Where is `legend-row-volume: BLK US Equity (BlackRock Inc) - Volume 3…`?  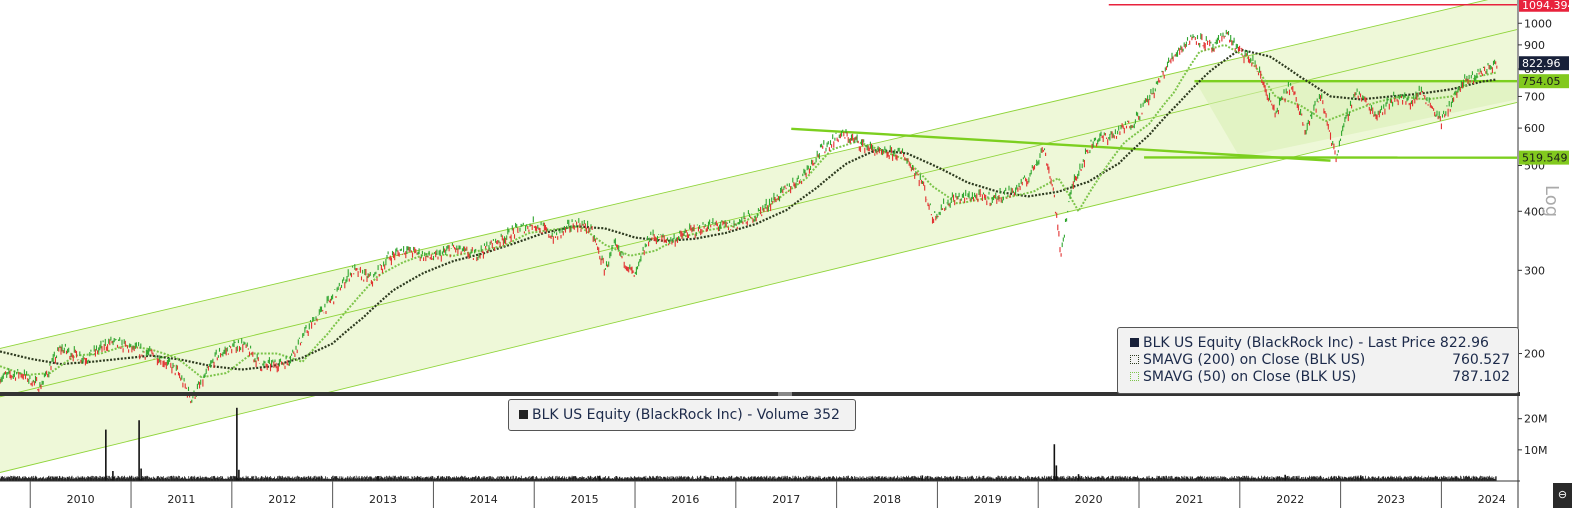 legend-row-volume: BLK US Equity (BlackRock Inc) - Volume 3… is located at coordinates (683, 414).